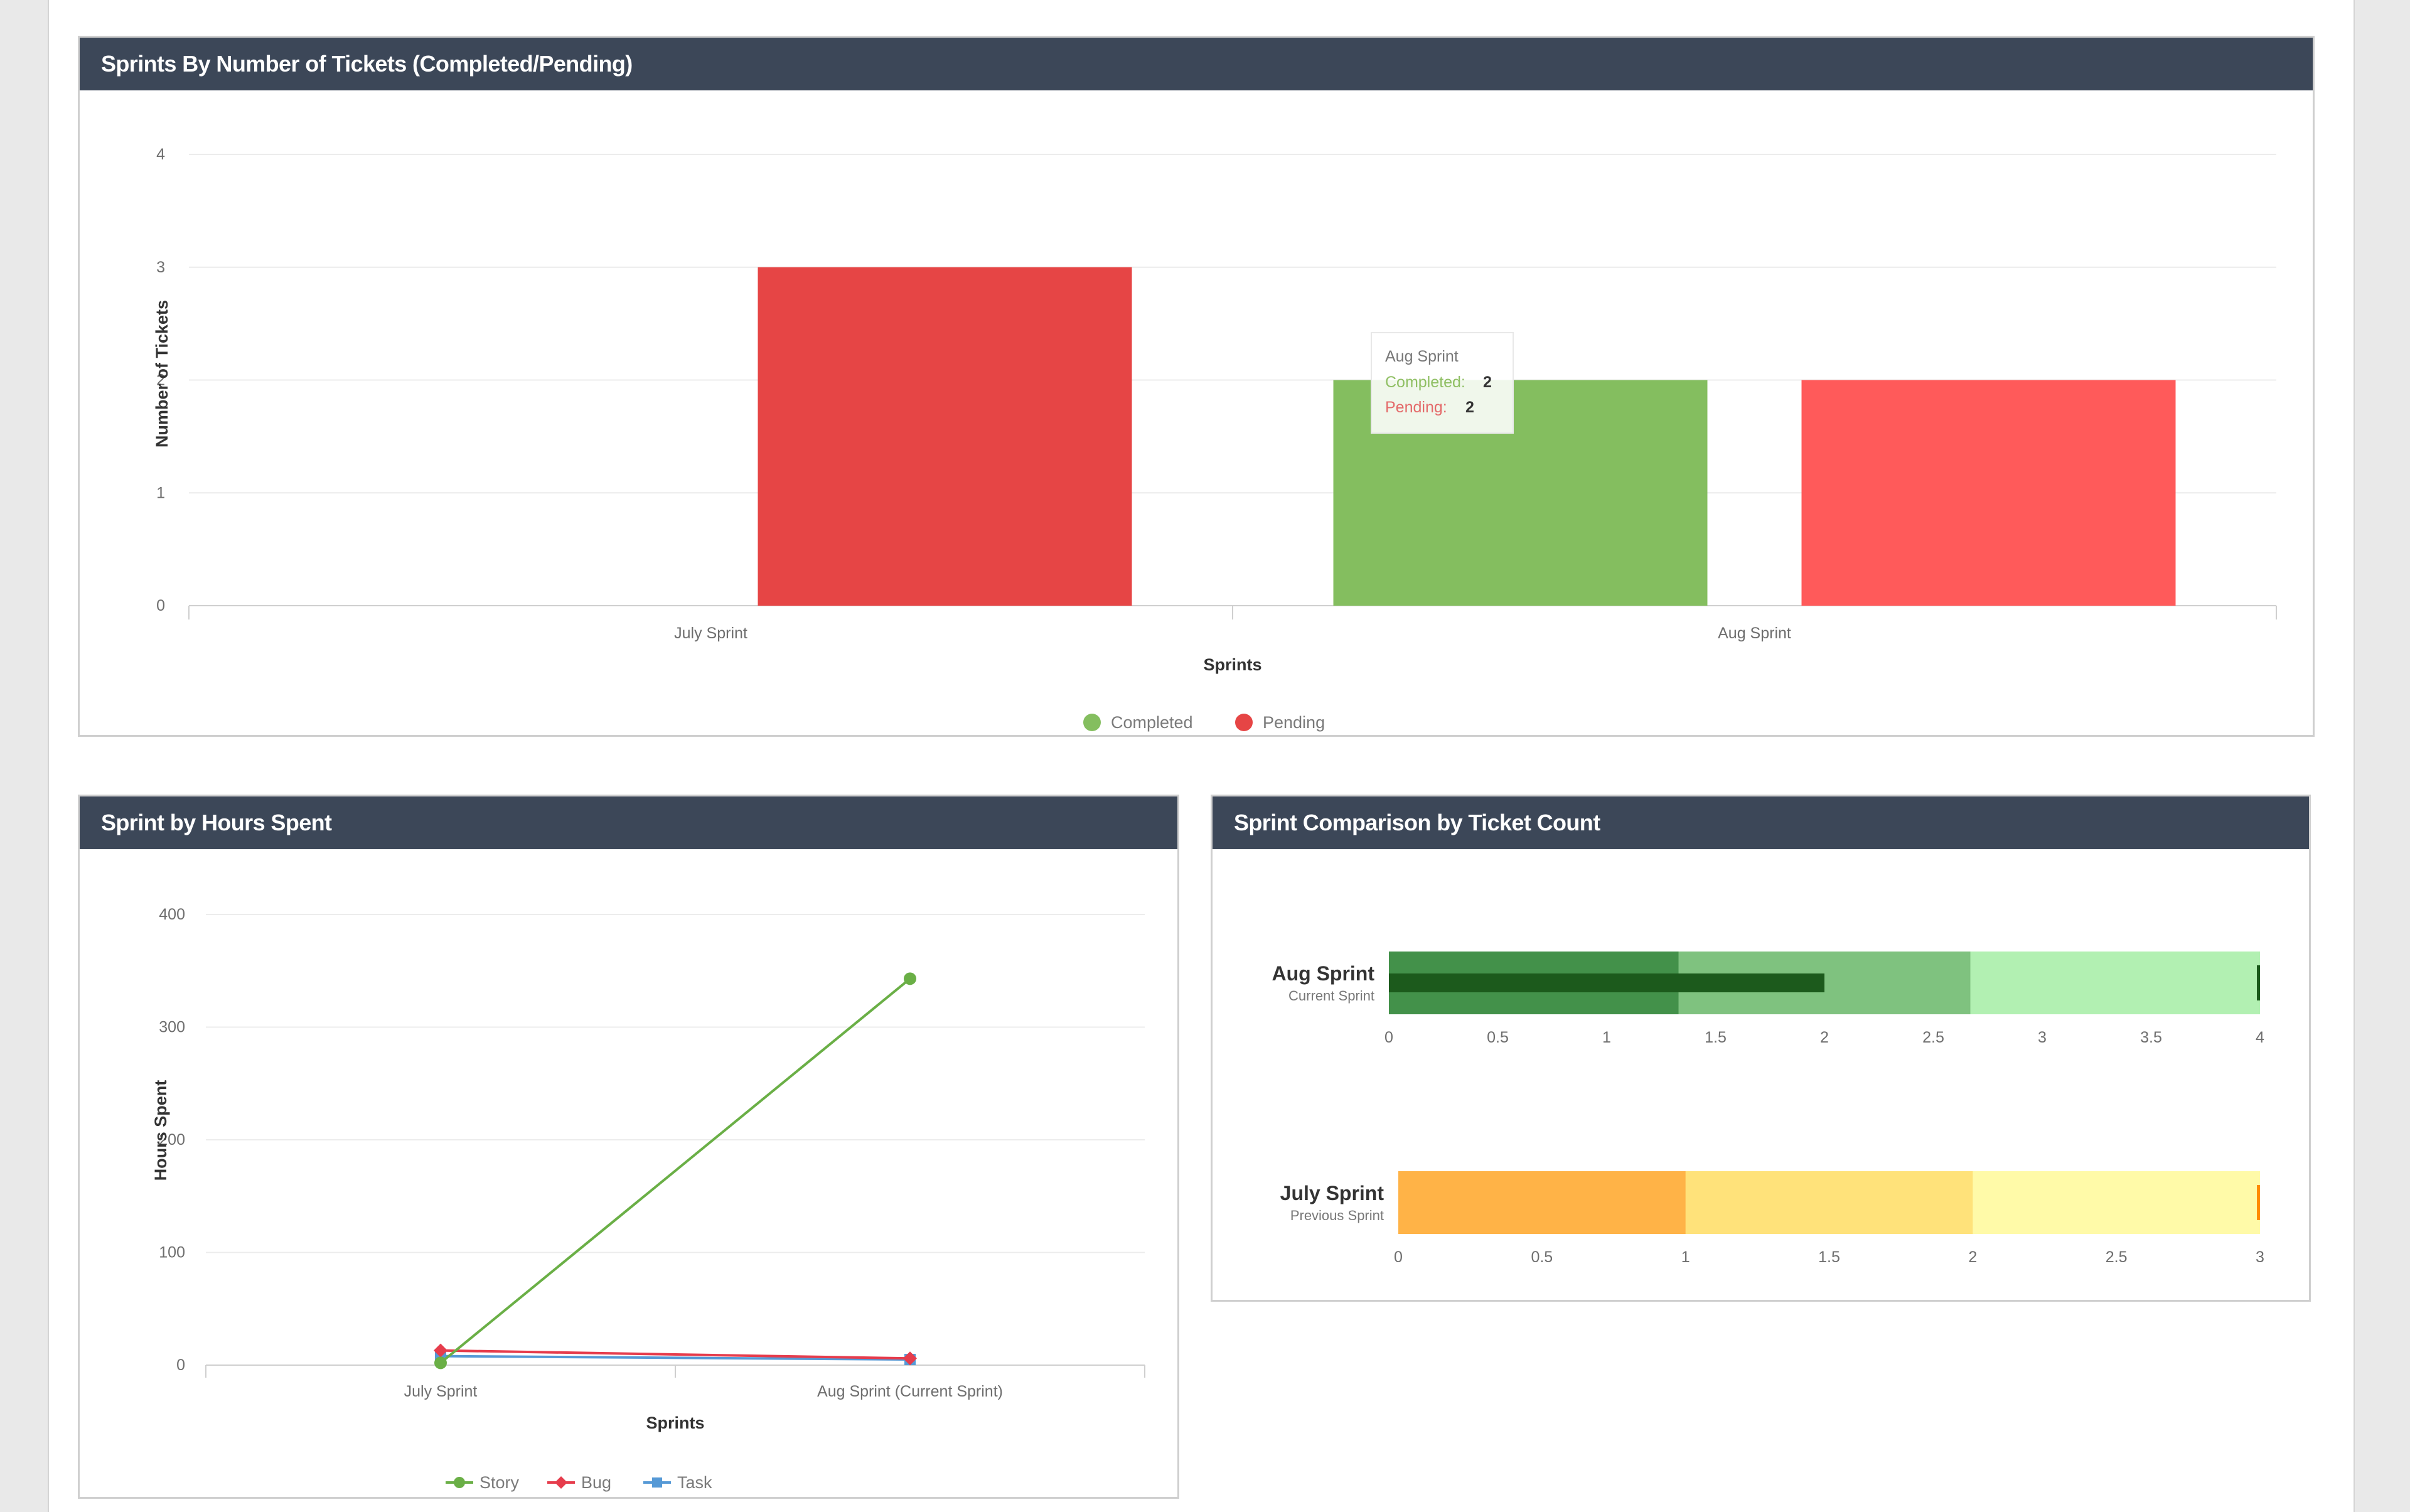 The width and height of the screenshot is (2410, 1512). I want to click on legend-marker-story, so click(459, 1482).